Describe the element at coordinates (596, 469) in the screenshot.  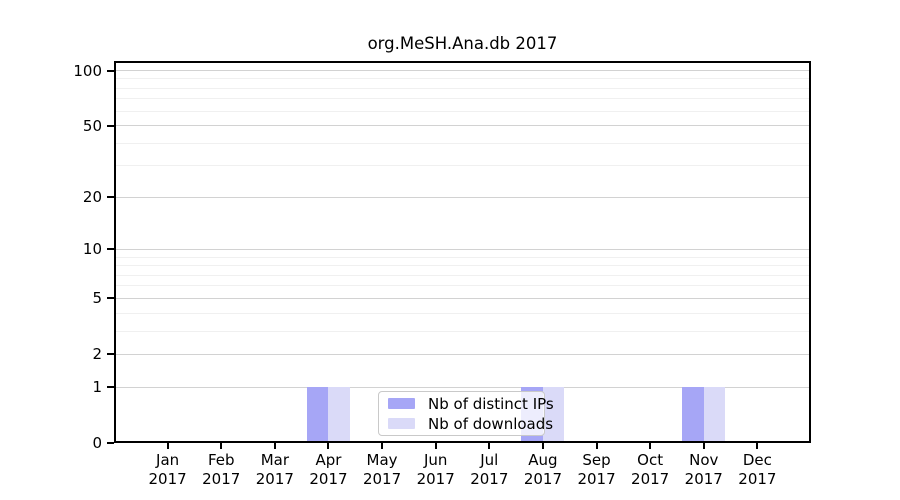
I see `x-tick-label: Sep 2017` at that location.